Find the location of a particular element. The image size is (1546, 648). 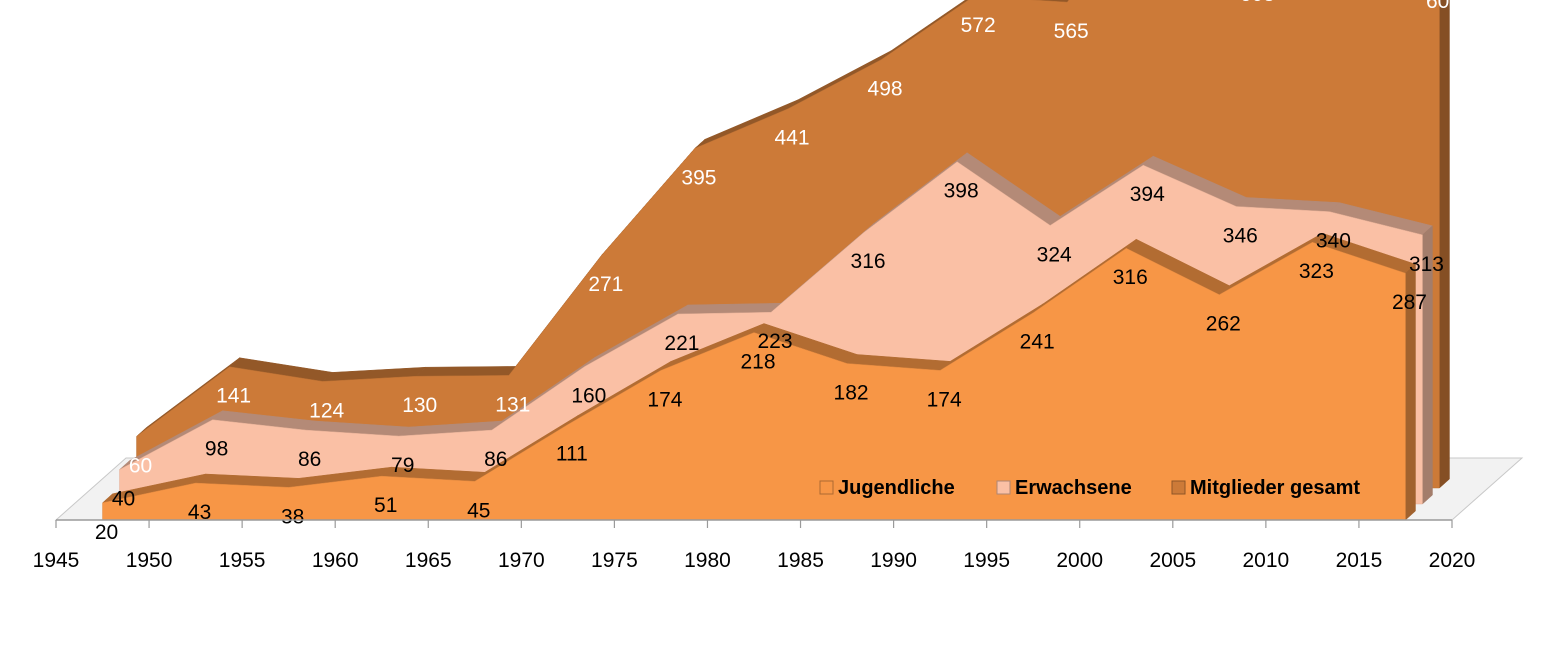

x-tick-label: 2015 is located at coordinates (1359, 560).